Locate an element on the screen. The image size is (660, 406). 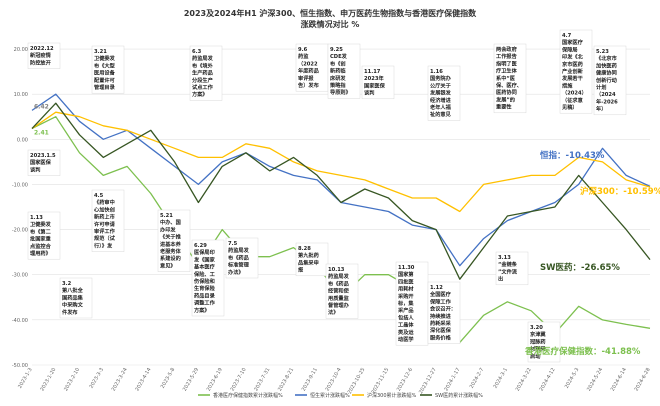
annotation-text: 公厅关于 is located at coordinates (441, 85).